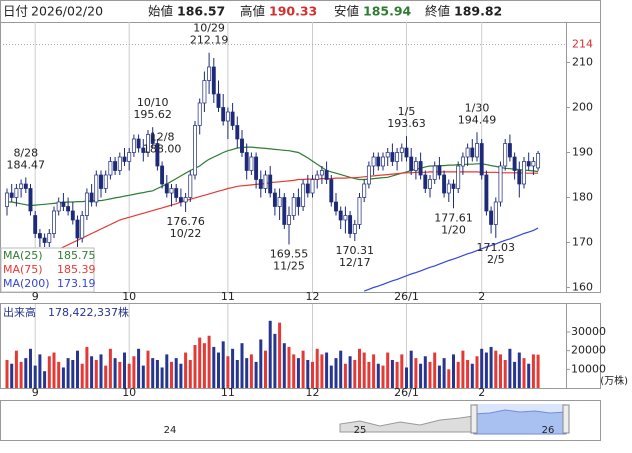 Image resolution: width=632 pixels, height=453 pixels. I want to click on volume-tick-label: 30000, so click(588, 331).